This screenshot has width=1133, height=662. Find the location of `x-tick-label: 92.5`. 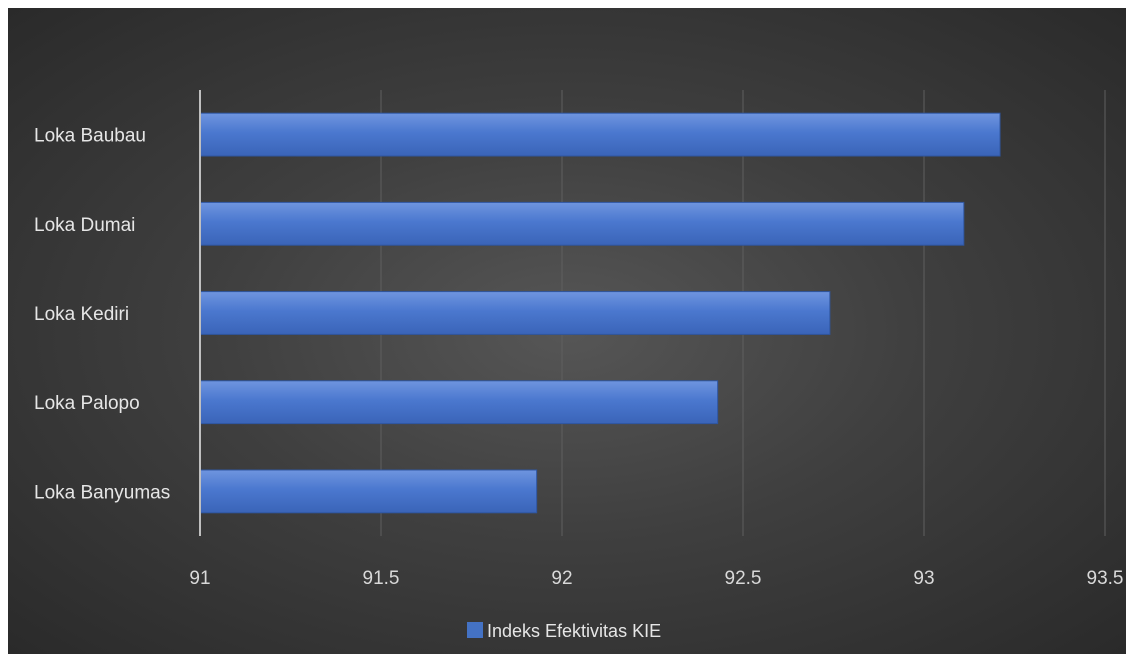

x-tick-label: 92.5 is located at coordinates (743, 578).